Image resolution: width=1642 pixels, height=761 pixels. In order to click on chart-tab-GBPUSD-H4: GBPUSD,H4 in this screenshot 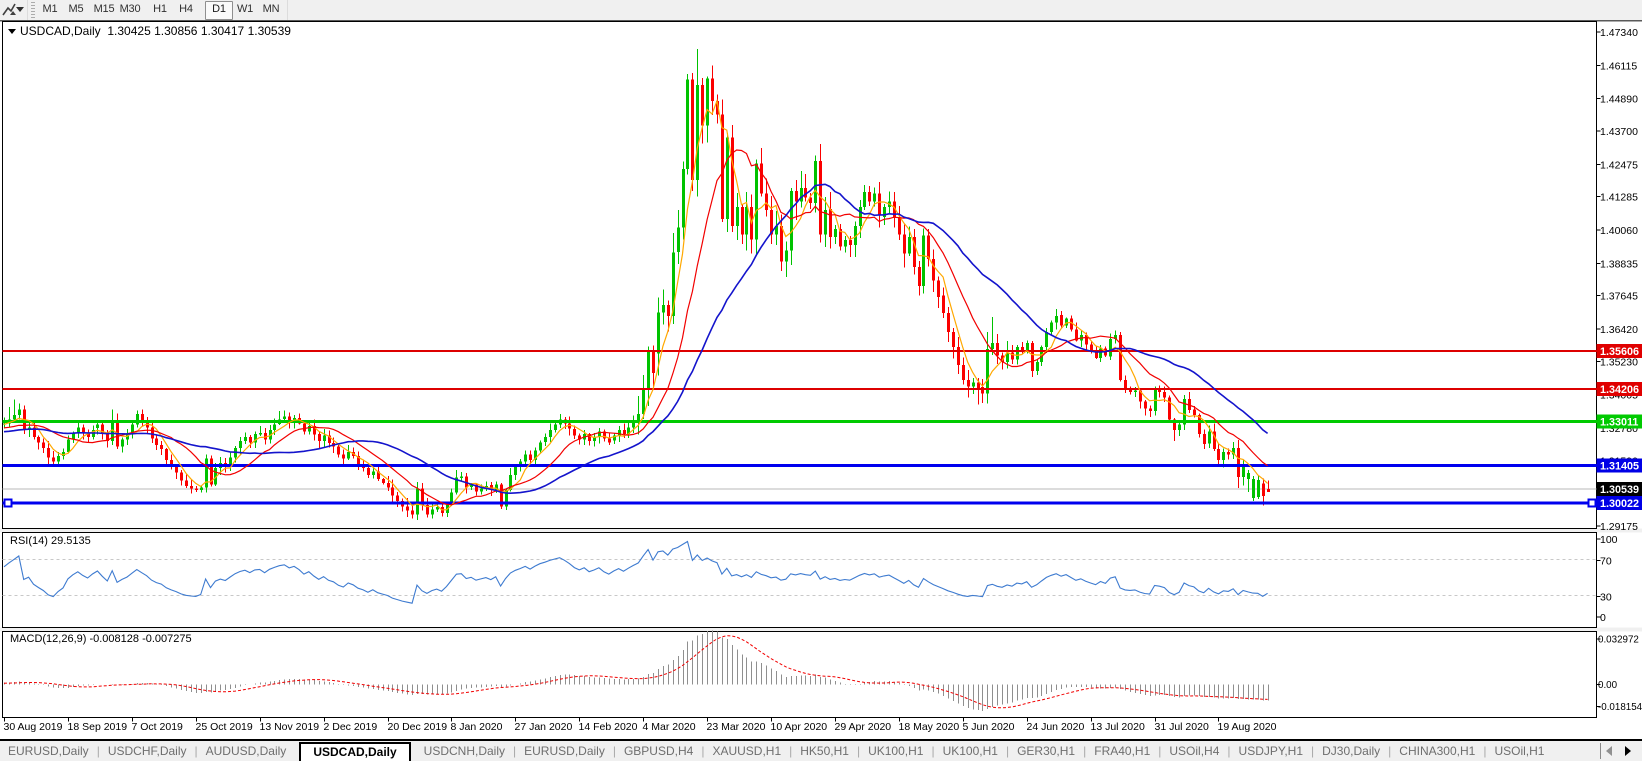, I will do `click(658, 751)`.